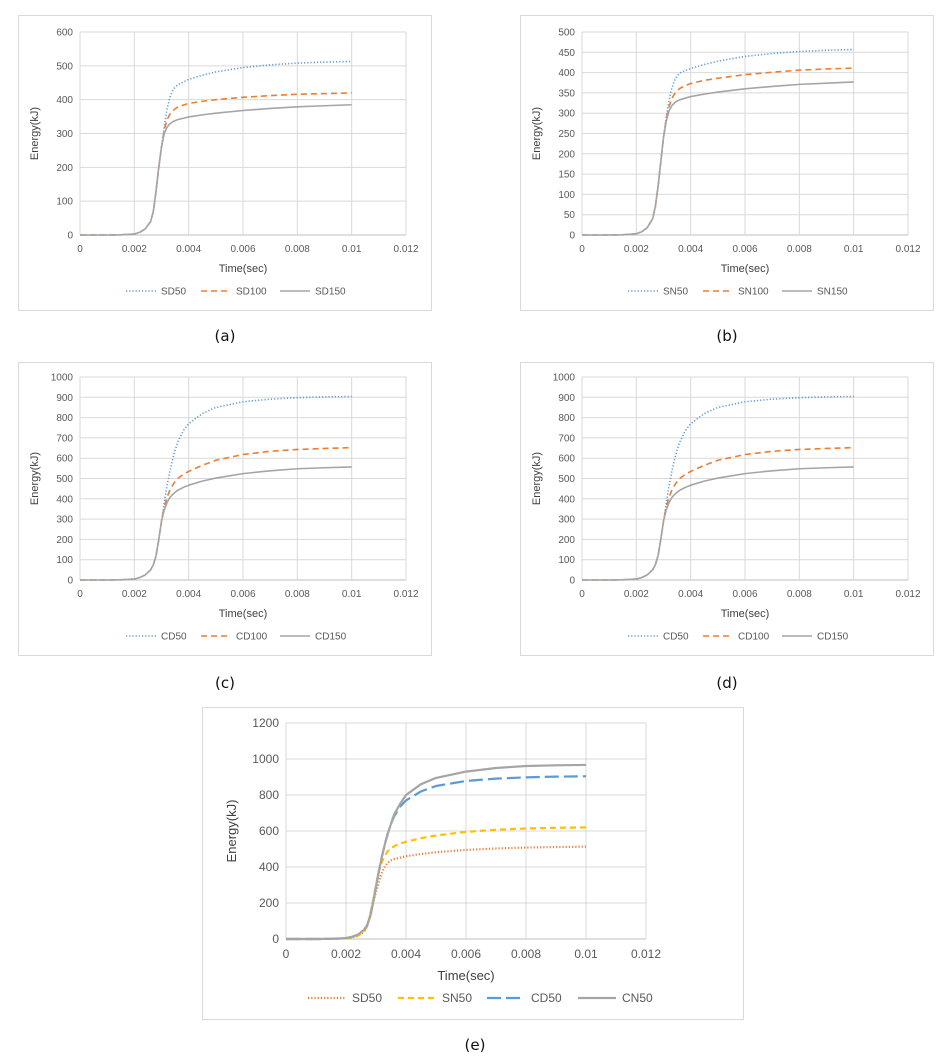 The height and width of the screenshot is (1060, 945). I want to click on y-tick-label: 50, so click(570, 215).